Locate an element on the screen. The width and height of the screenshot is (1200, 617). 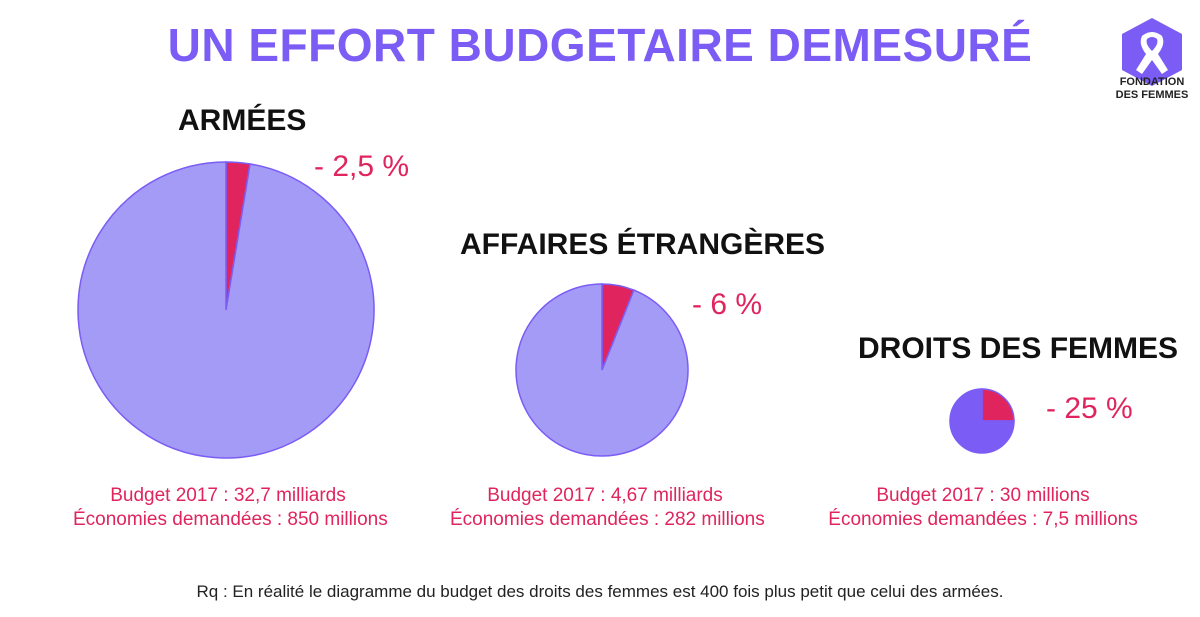
savings-text-affaires-etrangeres: Économies demandées : 282 millions is located at coordinates (607, 519).